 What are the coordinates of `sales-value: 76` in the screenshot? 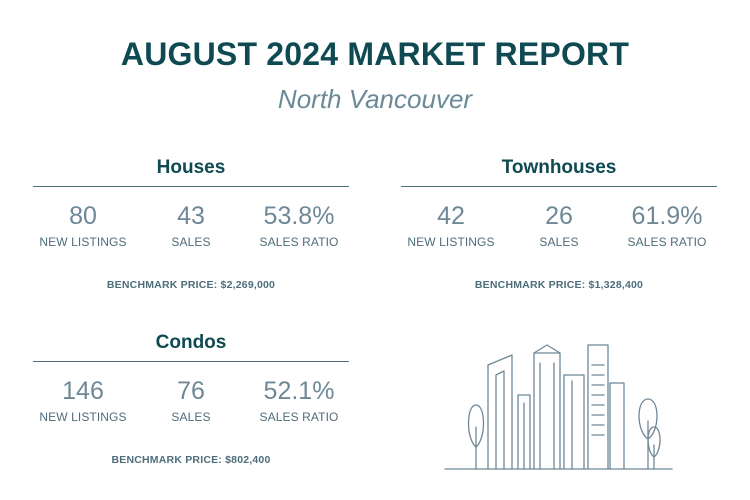 It's located at (191, 391).